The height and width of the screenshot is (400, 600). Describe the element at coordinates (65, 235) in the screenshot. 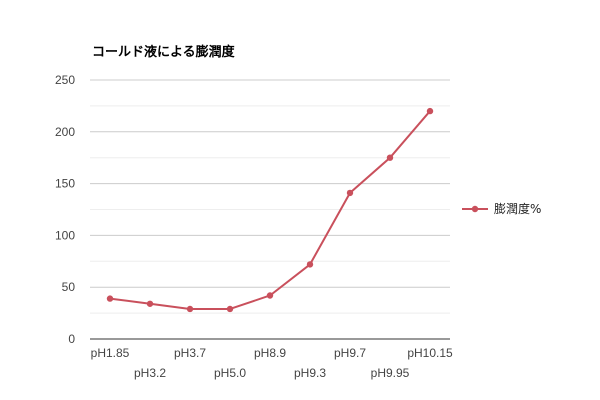

I see `y-tick-label: 100` at that location.